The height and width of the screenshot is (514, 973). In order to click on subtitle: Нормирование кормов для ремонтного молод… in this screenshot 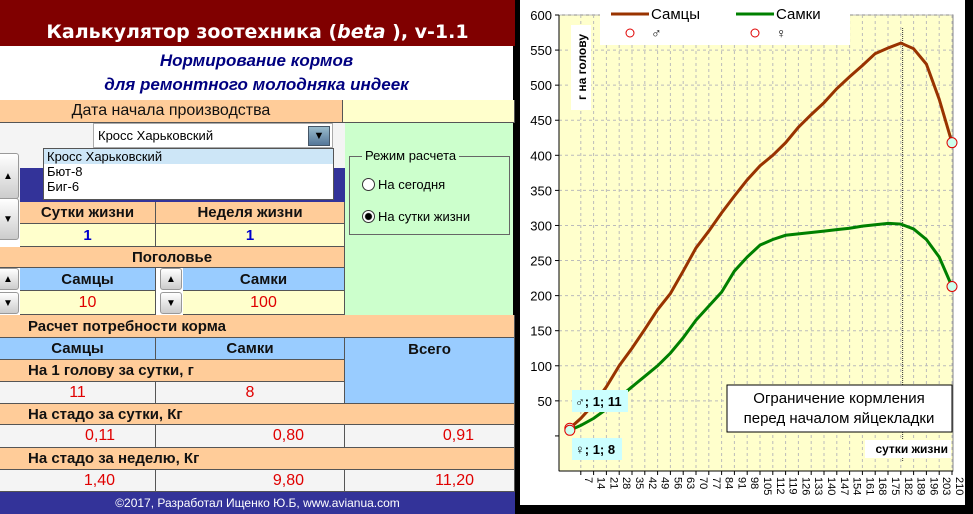, I will do `click(257, 73)`.